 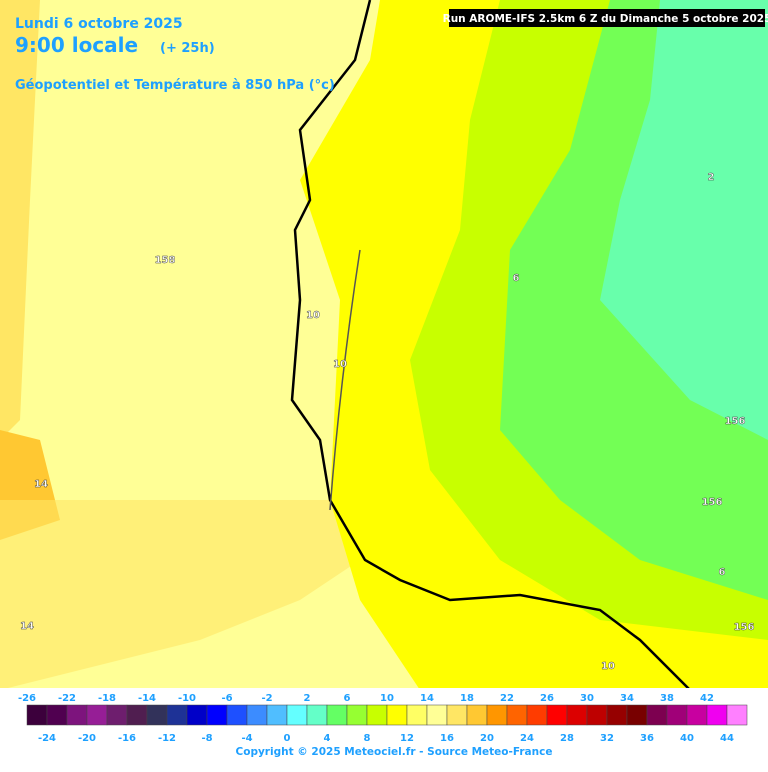 What do you see at coordinates (487, 738) in the screenshot?
I see `legend-label: 20` at bounding box center [487, 738].